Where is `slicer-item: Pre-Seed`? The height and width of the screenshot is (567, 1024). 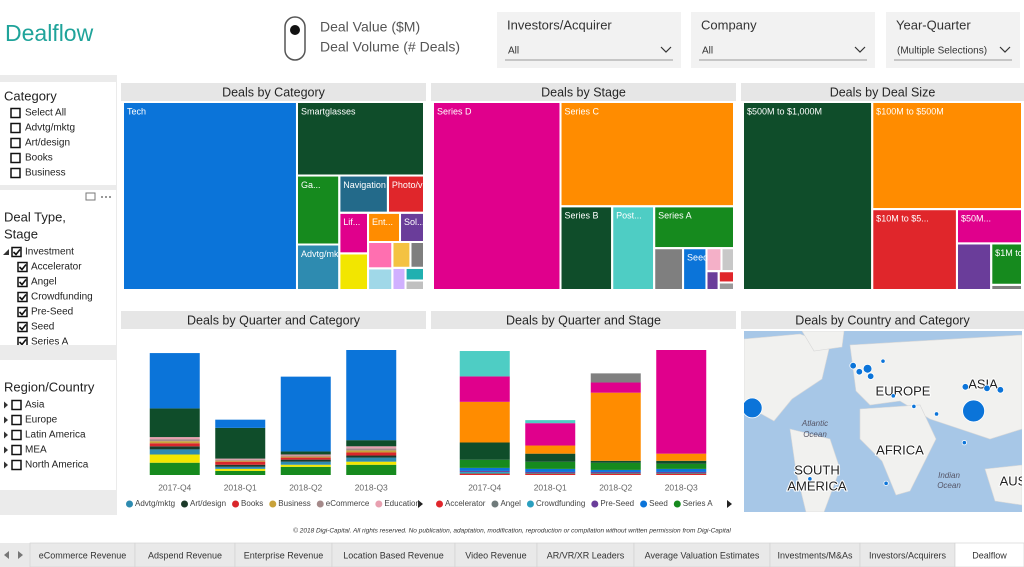 slicer-item: Pre-Seed is located at coordinates (52, 312).